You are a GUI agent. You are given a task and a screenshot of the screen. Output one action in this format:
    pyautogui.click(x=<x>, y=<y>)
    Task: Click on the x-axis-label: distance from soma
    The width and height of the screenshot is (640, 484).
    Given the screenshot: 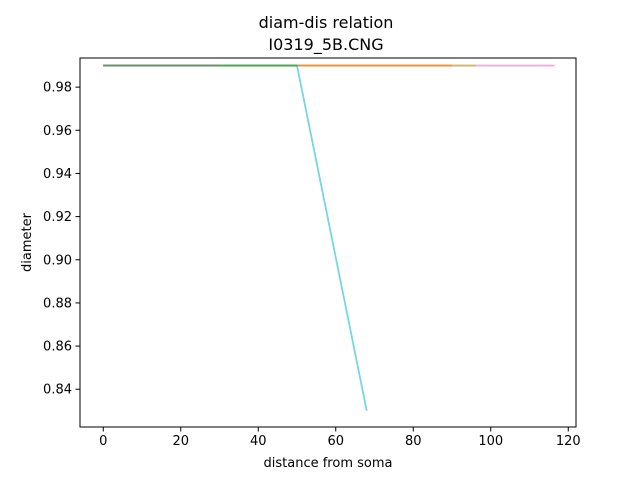 What is the action you would take?
    pyautogui.click(x=328, y=463)
    